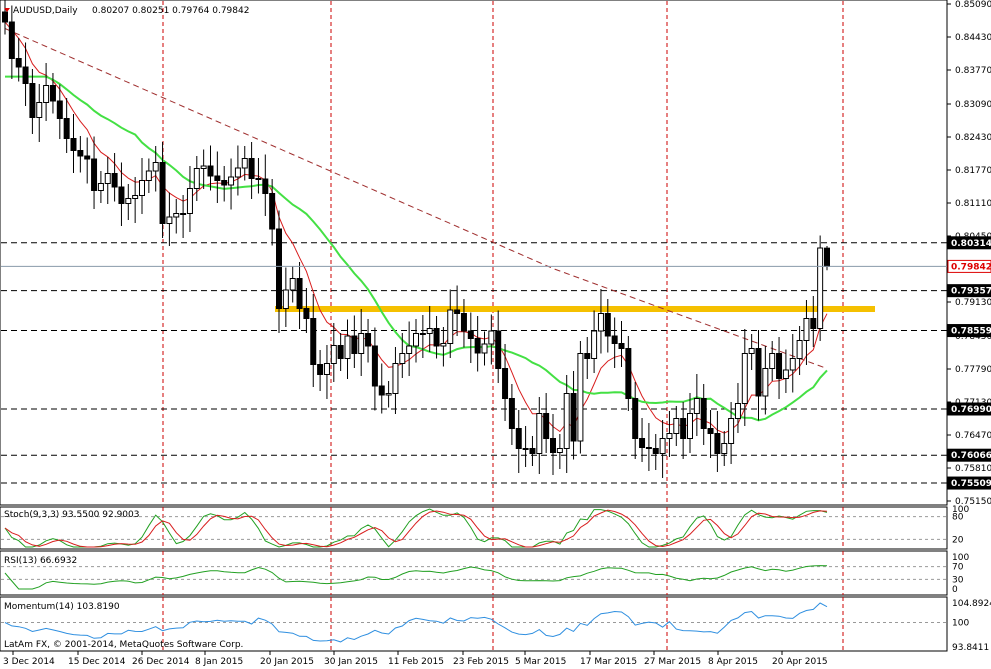 The width and height of the screenshot is (991, 669). Describe the element at coordinates (416, 528) in the screenshot. I see `stoch-main-line` at that location.